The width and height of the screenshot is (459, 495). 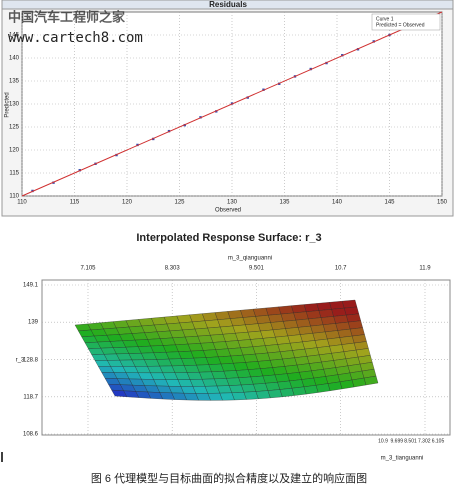 I want to click on chart-title: Interpolated Response Surface: r_3, so click(x=228, y=238).